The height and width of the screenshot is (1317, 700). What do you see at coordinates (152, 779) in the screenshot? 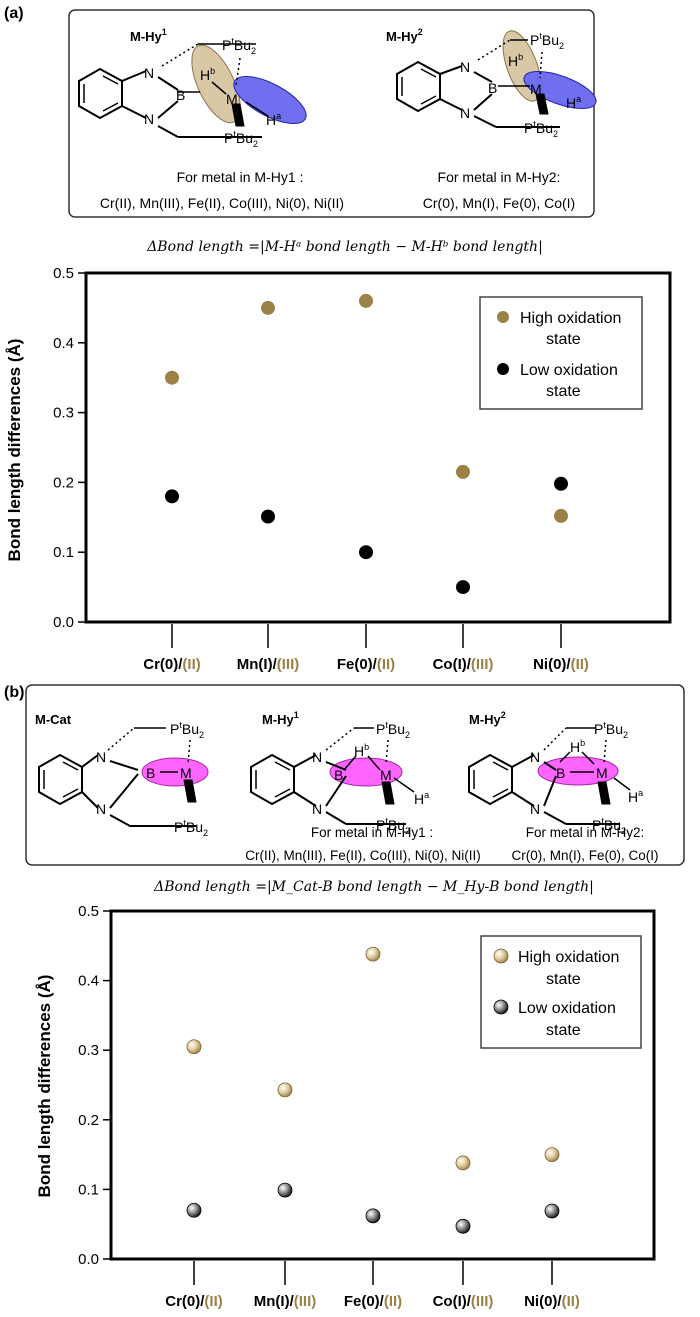
I see `panel-b-cat-atoms: N N B M PtBu2 PtBu2` at bounding box center [152, 779].